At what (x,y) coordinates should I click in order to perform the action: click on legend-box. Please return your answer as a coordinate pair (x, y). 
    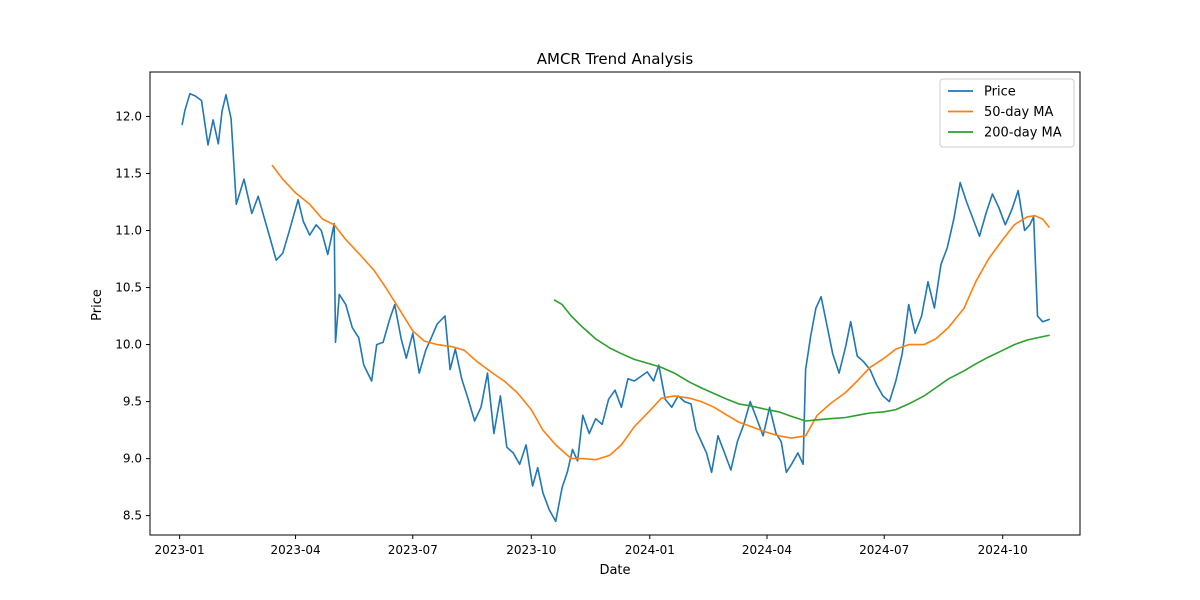
    Looking at the image, I should click on (1007, 113).